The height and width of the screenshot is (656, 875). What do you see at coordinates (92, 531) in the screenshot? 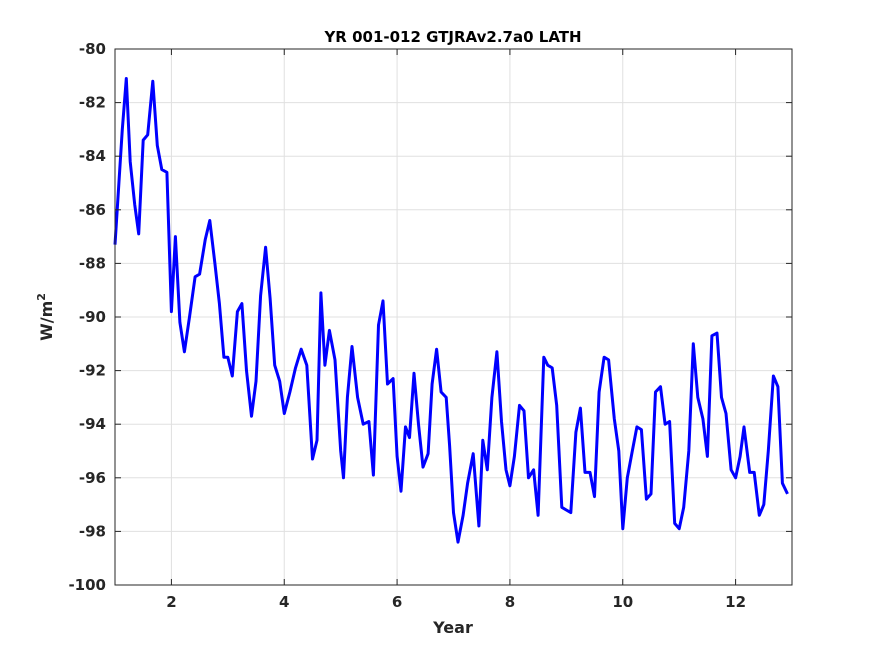
I see `y-tick-label: -98` at bounding box center [92, 531].